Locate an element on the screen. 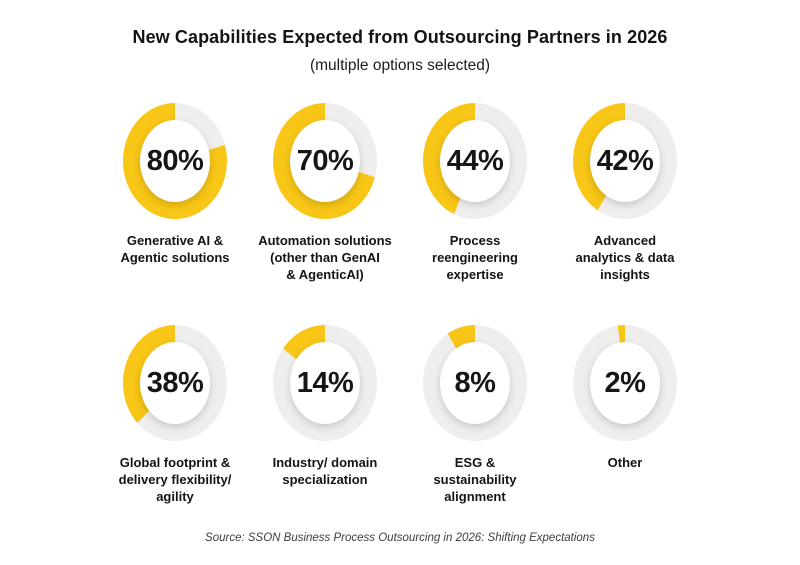 This screenshot has height=565, width=800. donut-cell-other: 2% Other is located at coordinates (625, 415).